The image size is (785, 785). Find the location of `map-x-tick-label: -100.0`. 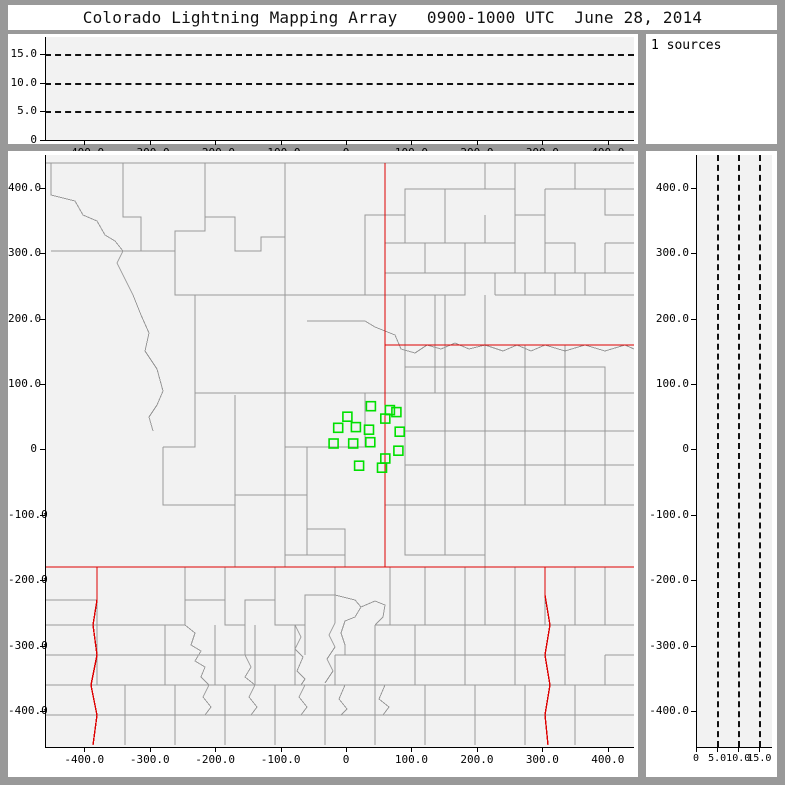

map-x-tick-label: -100.0 is located at coordinates (280, 759).